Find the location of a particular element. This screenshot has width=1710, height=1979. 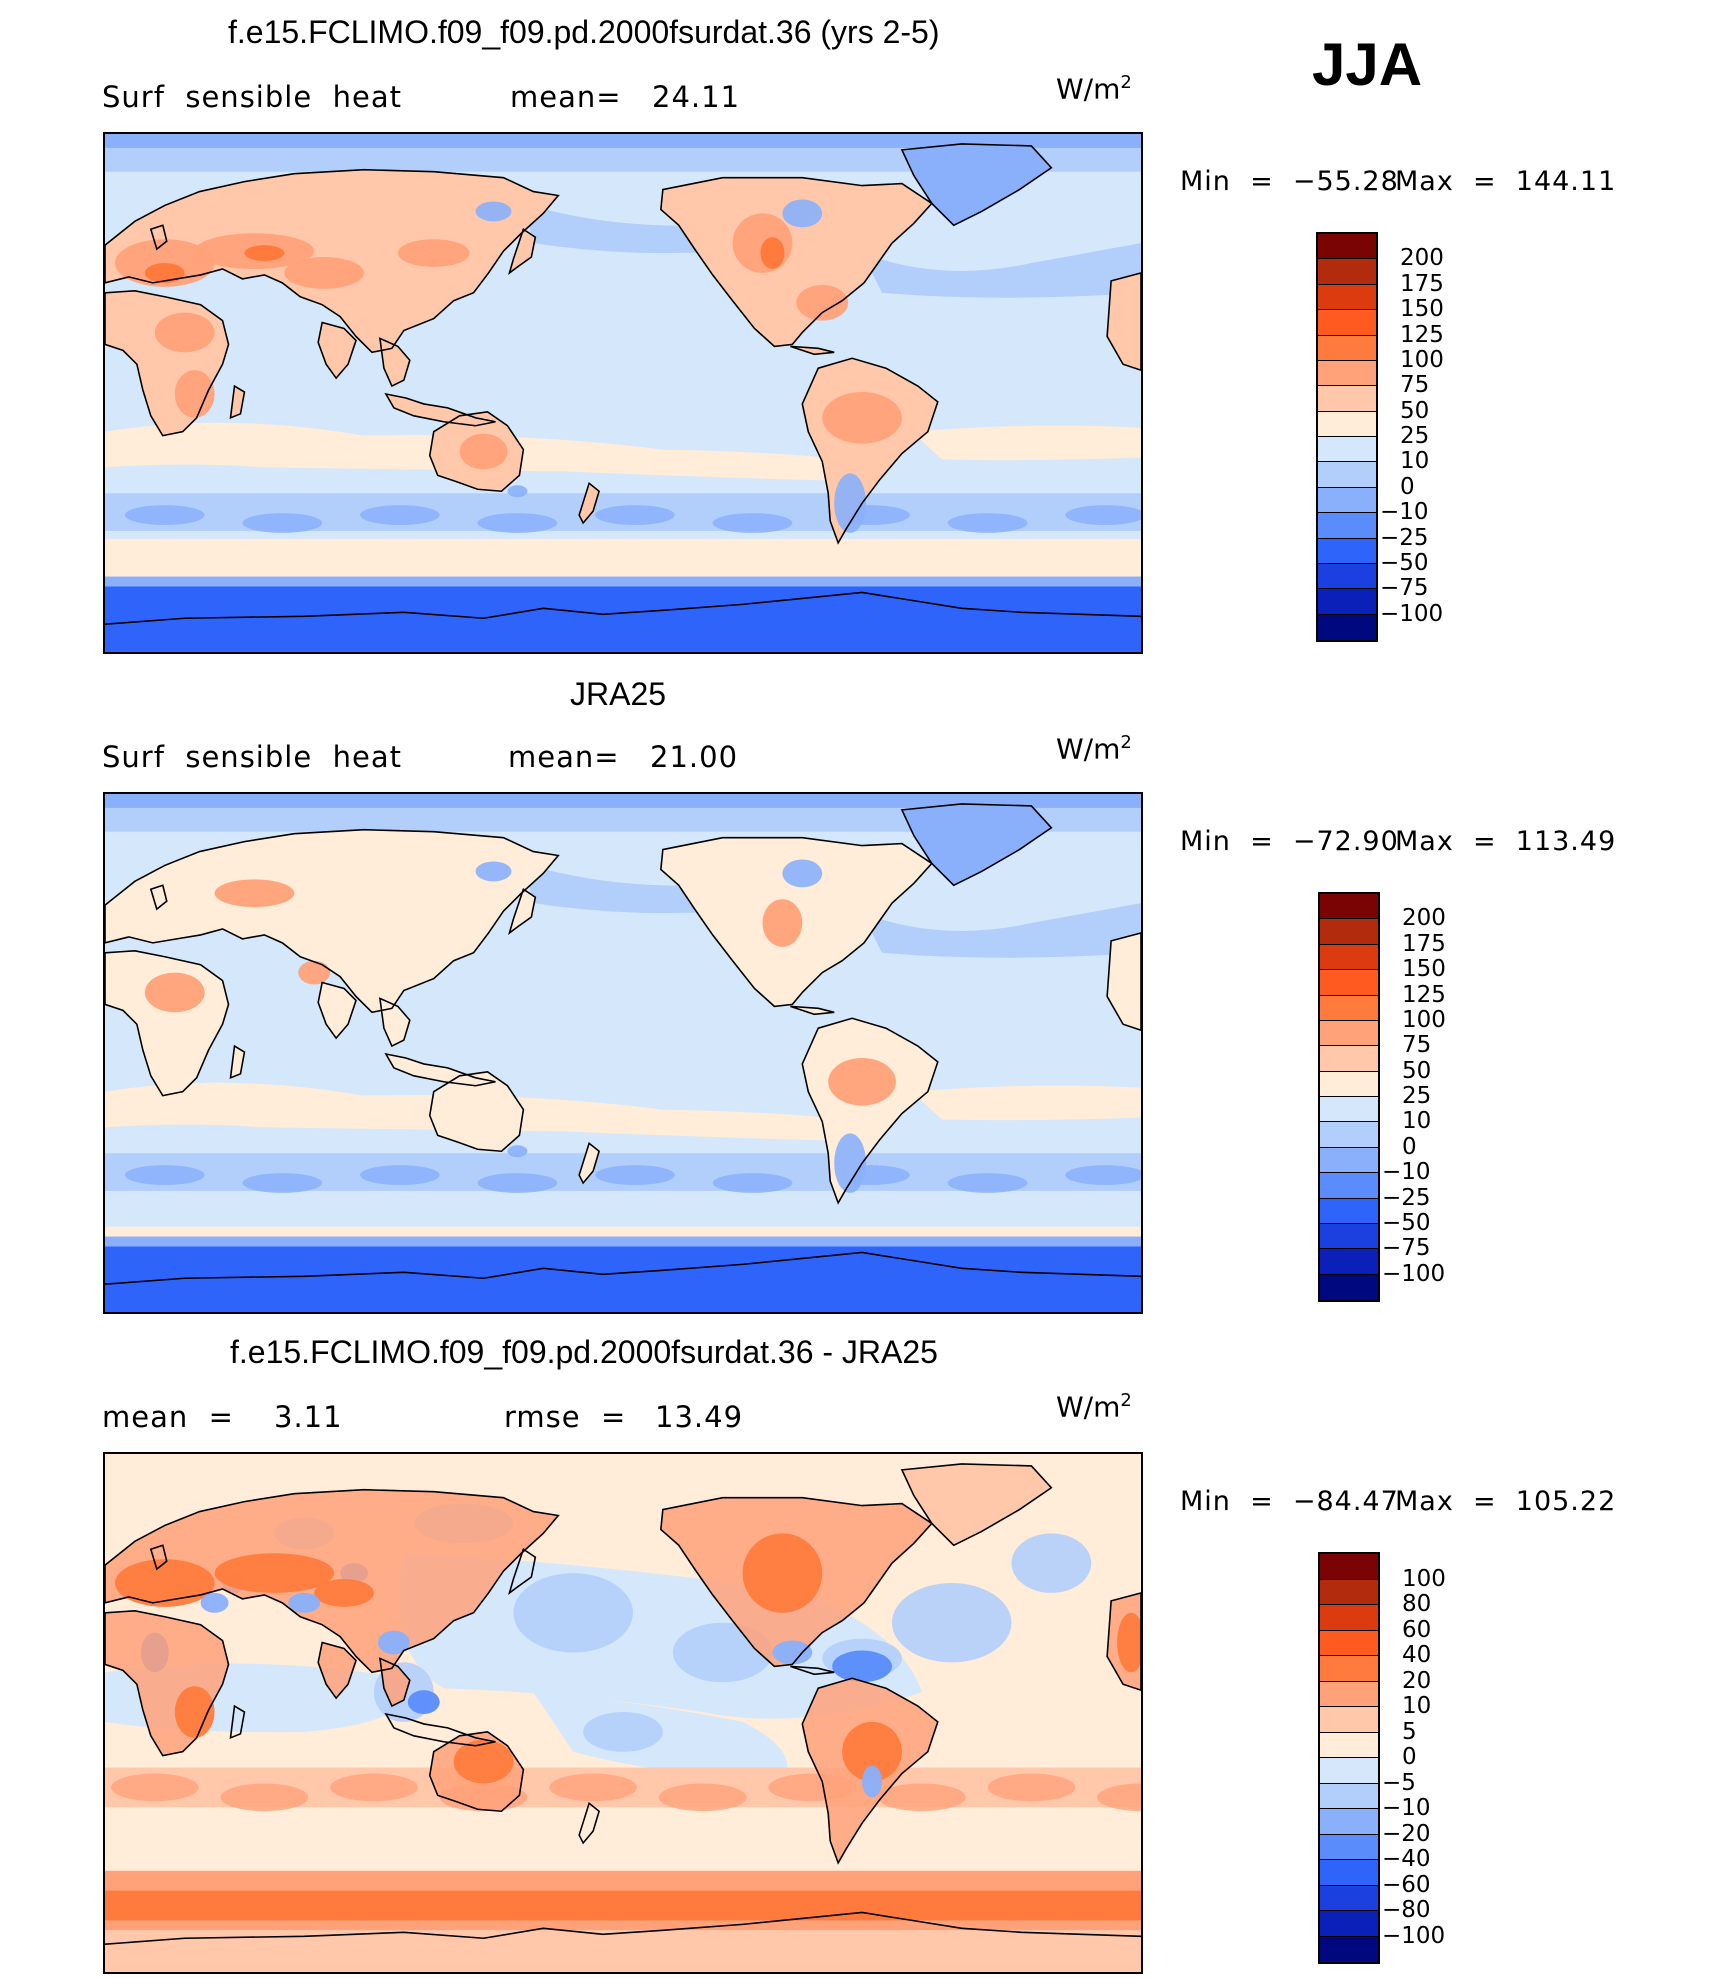

panel-2-colorbar is located at coordinates (1349, 1097).